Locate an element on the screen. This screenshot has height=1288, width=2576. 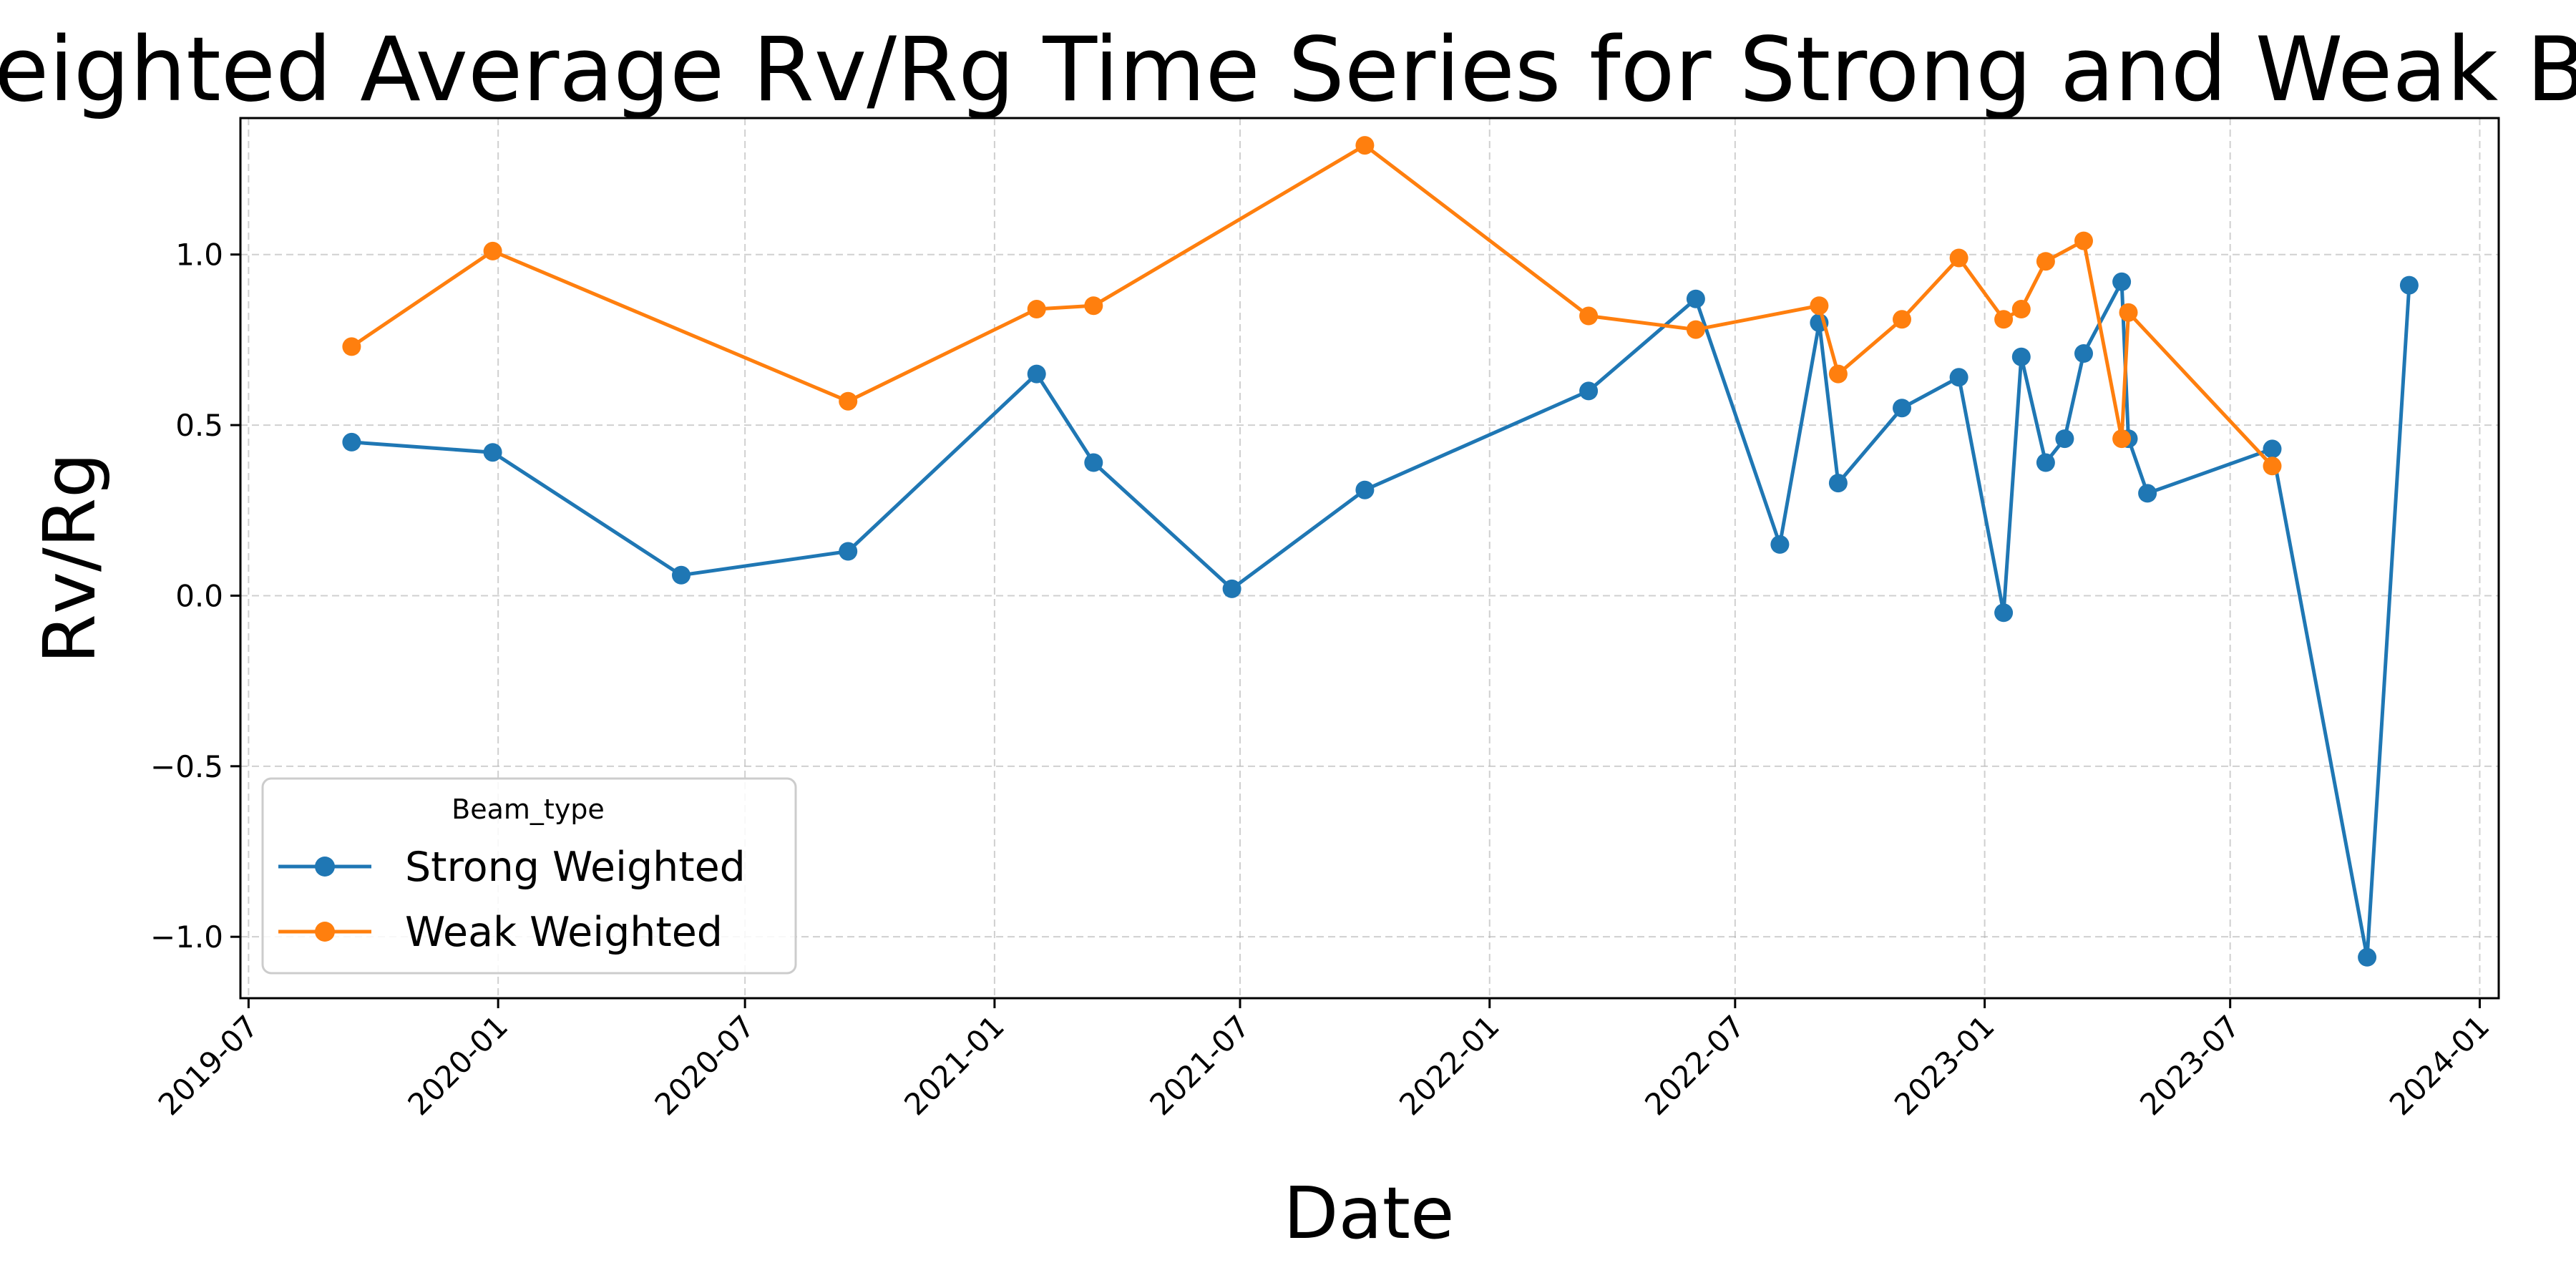
legend-title: Beam_type is located at coordinates (528, 809).